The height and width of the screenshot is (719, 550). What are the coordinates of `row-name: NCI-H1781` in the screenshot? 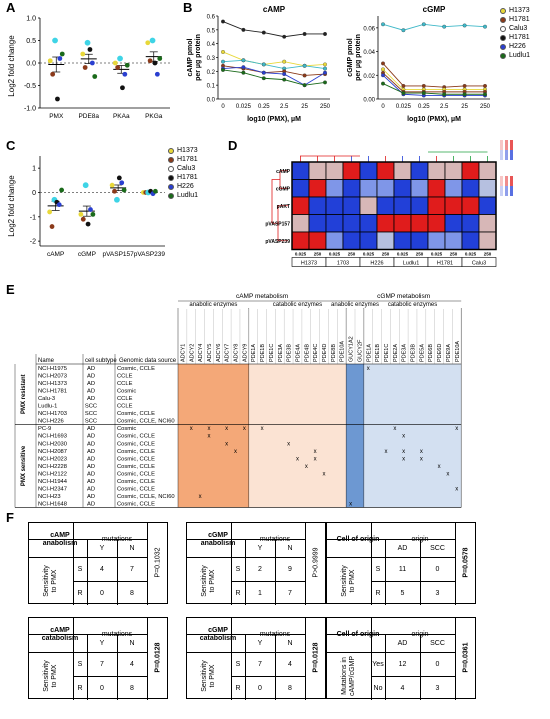 It's located at (52, 391).